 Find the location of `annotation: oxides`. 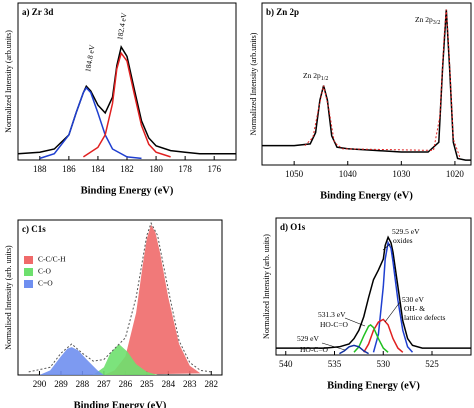

annotation: oxides is located at coordinates (403, 240).